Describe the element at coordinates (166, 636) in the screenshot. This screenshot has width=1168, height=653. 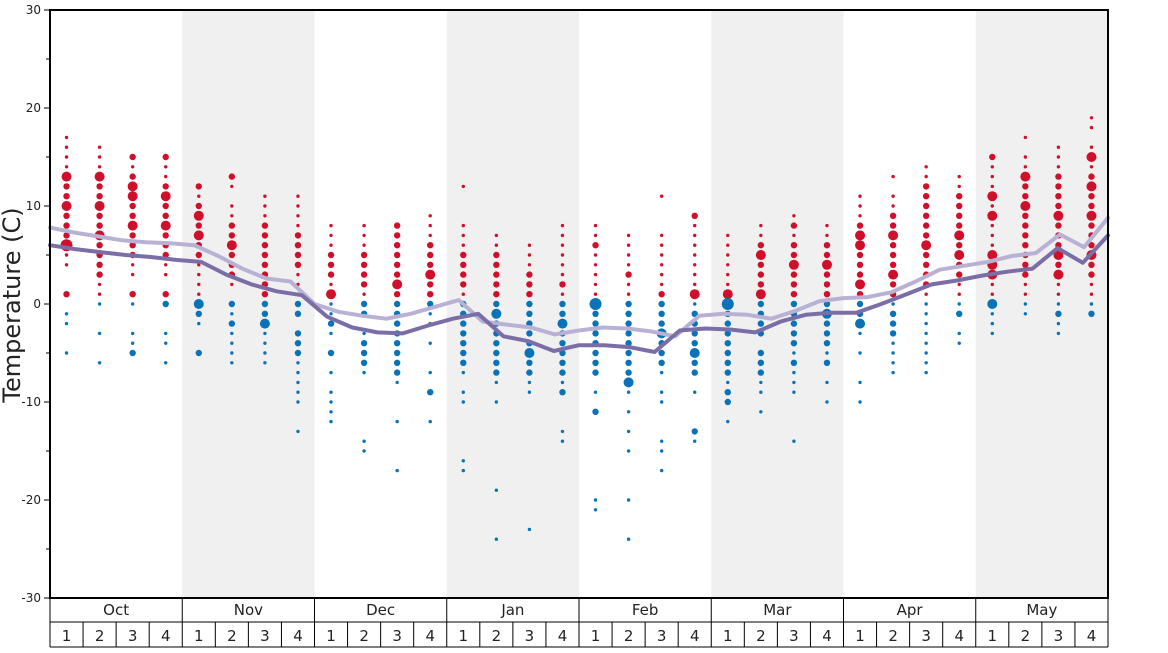
I see `week-label: 4` at that location.